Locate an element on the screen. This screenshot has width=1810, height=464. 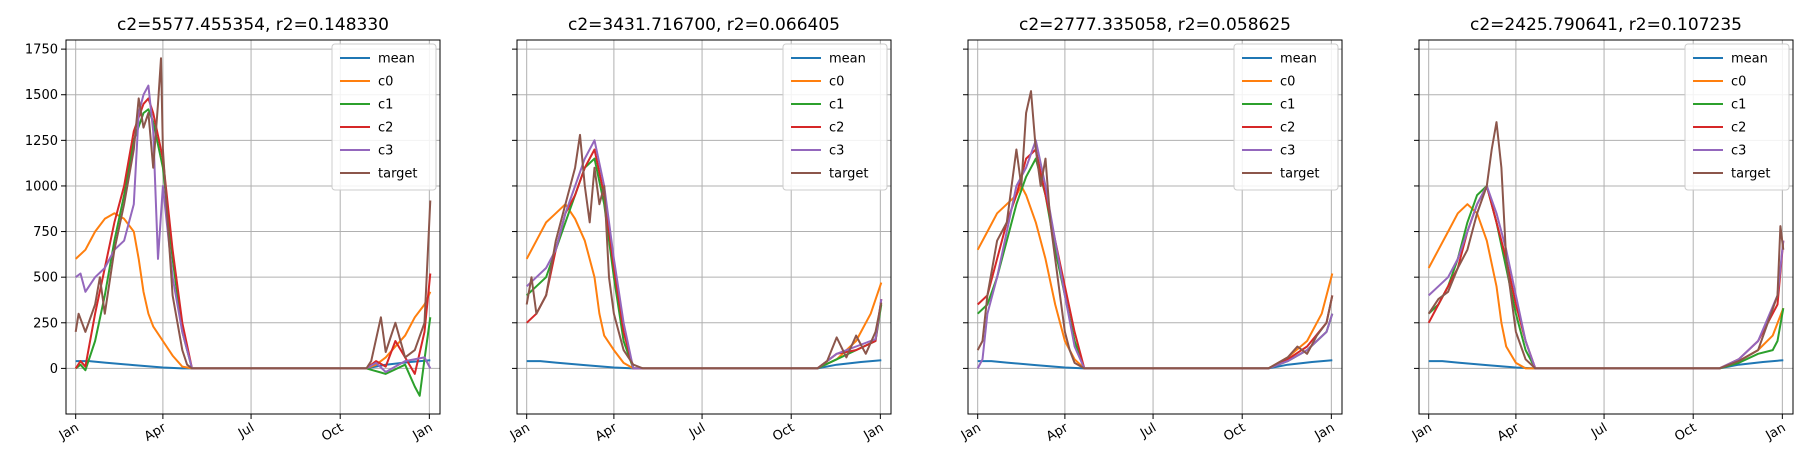
subplot-title: c2=2425.790641, r2=0.107235 is located at coordinates (1606, 25).